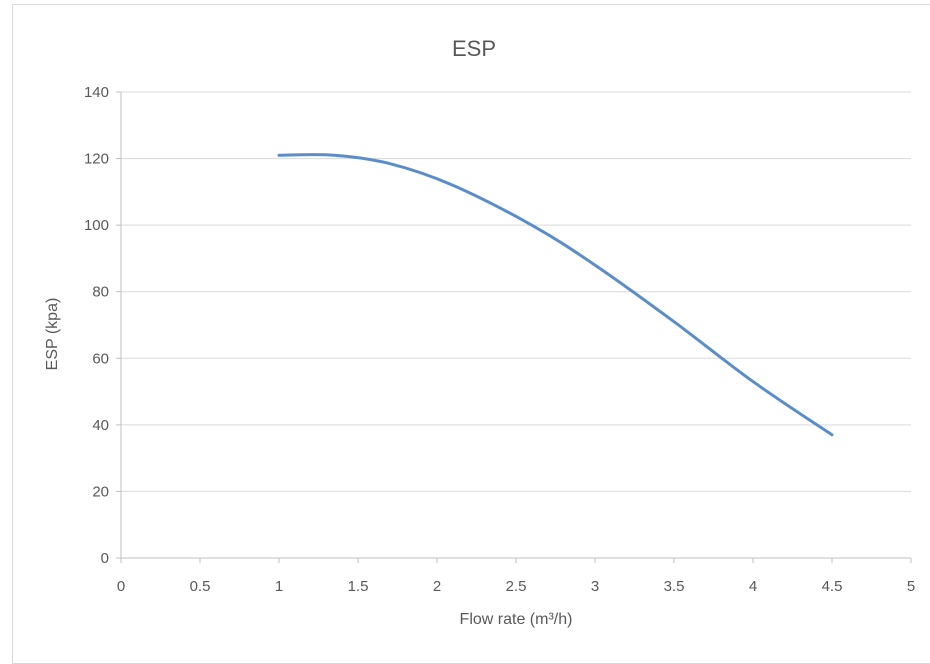 Image resolution: width=930 pixels, height=664 pixels. I want to click on x-tick-label: 4, so click(753, 586).